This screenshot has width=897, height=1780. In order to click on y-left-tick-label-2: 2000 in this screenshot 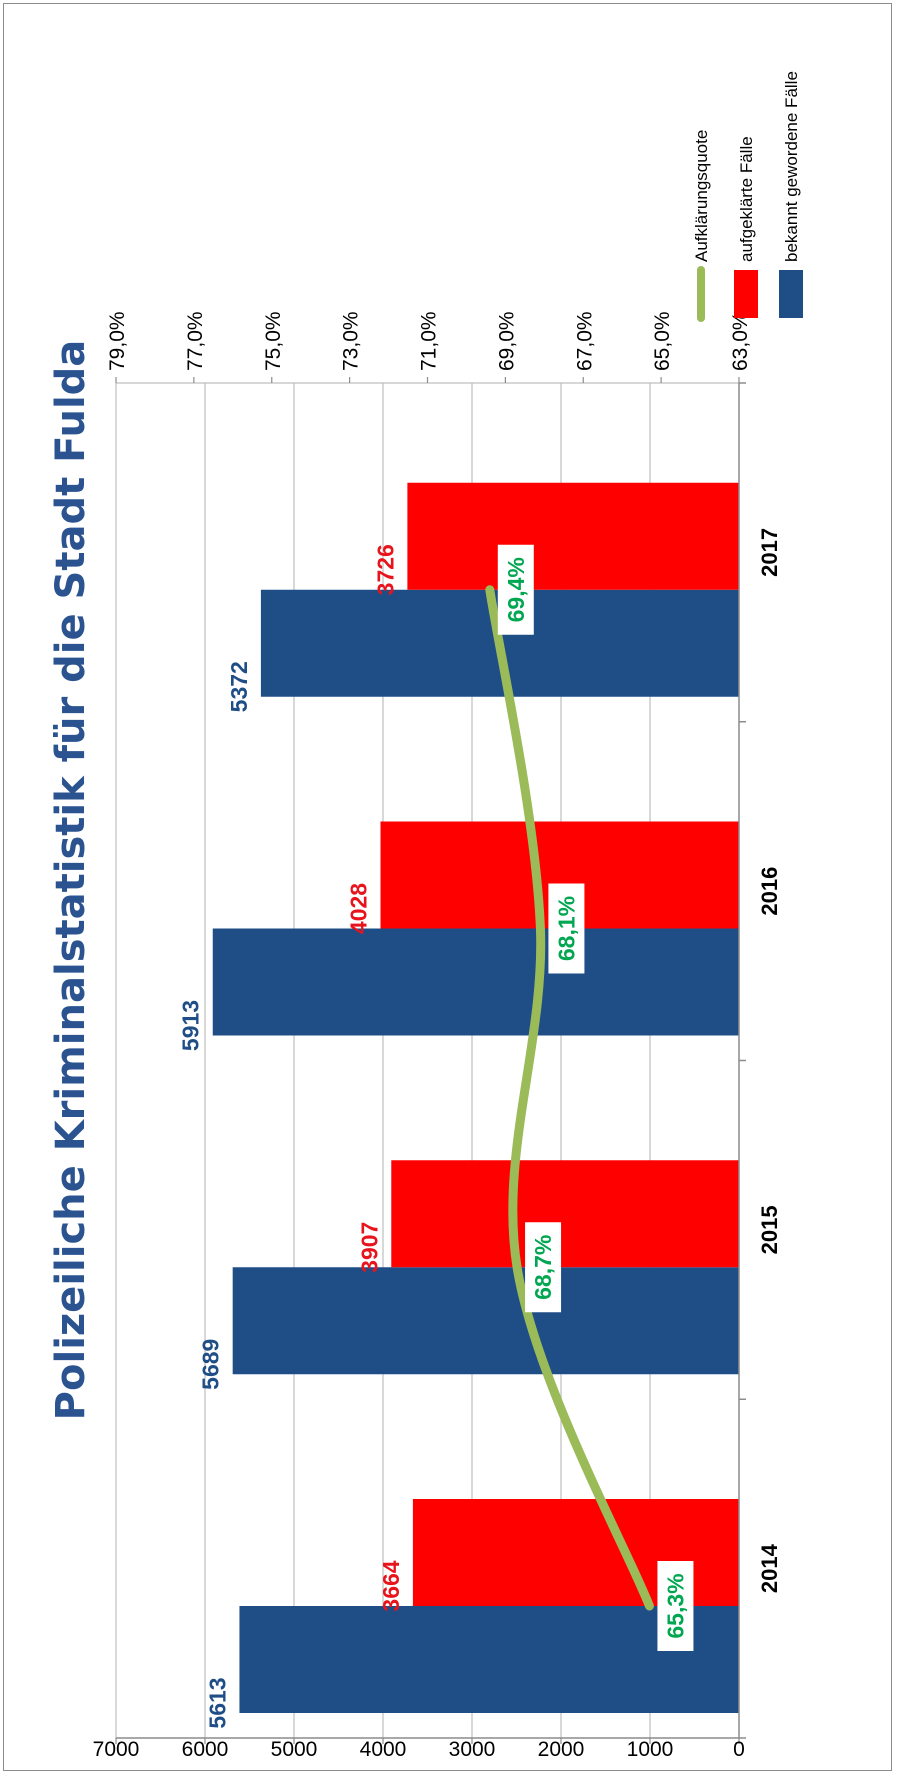, I will do `click(561, 1749)`.